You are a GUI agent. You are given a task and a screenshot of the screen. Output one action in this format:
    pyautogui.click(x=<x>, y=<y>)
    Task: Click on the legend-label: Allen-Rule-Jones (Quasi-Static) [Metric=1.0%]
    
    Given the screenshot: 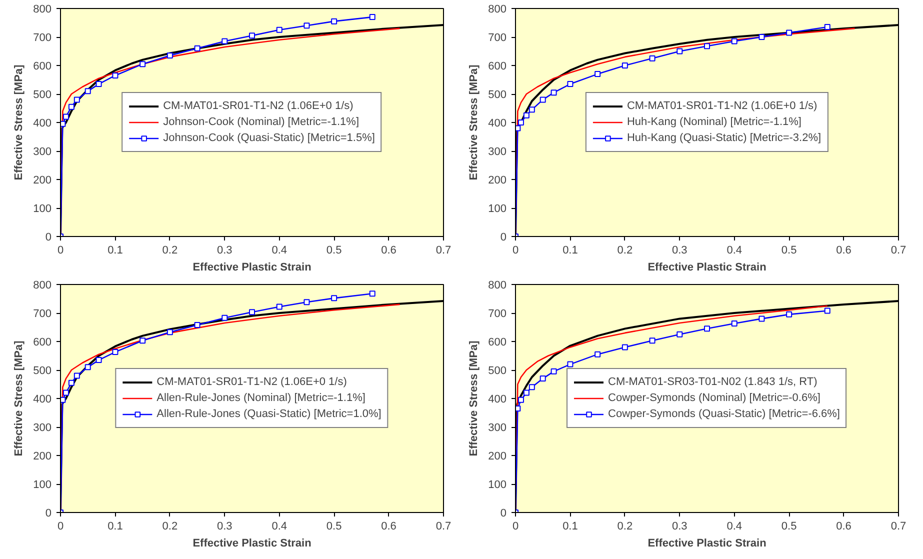 What is the action you would take?
    pyautogui.click(x=269, y=414)
    